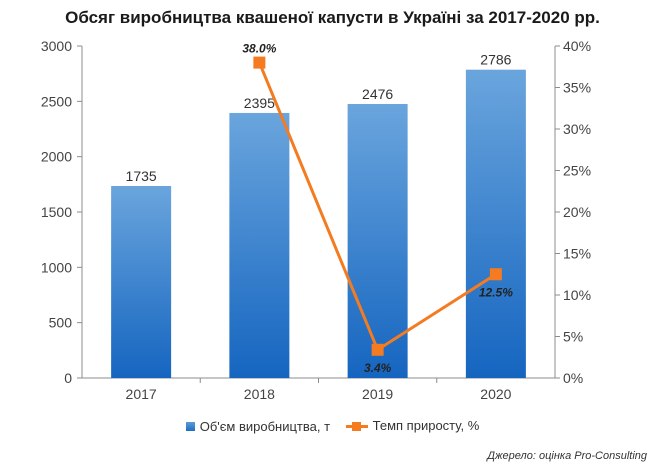 The height and width of the screenshot is (472, 665). What do you see at coordinates (495, 394) in the screenshot?
I see `x-tick-label: 2020` at bounding box center [495, 394].